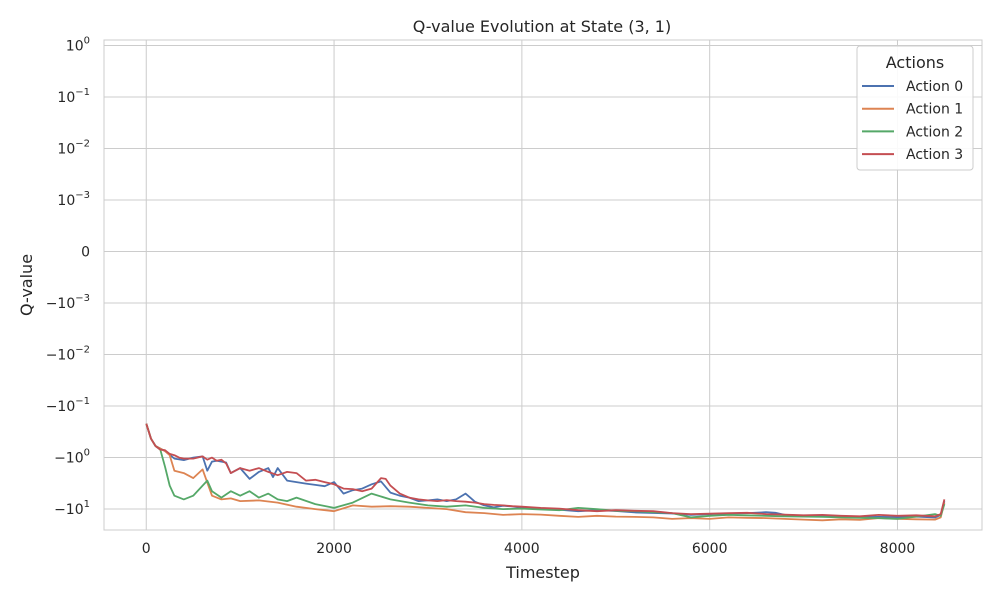 The width and height of the screenshot is (1000, 600). I want to click on legend-items: Action 0 Action 1 Action 2 Action 3, so click(912, 121).